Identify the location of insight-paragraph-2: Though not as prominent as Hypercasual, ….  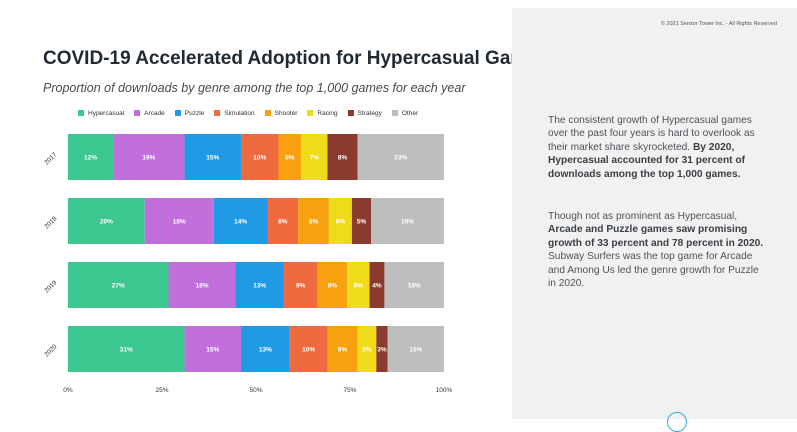
(658, 250).